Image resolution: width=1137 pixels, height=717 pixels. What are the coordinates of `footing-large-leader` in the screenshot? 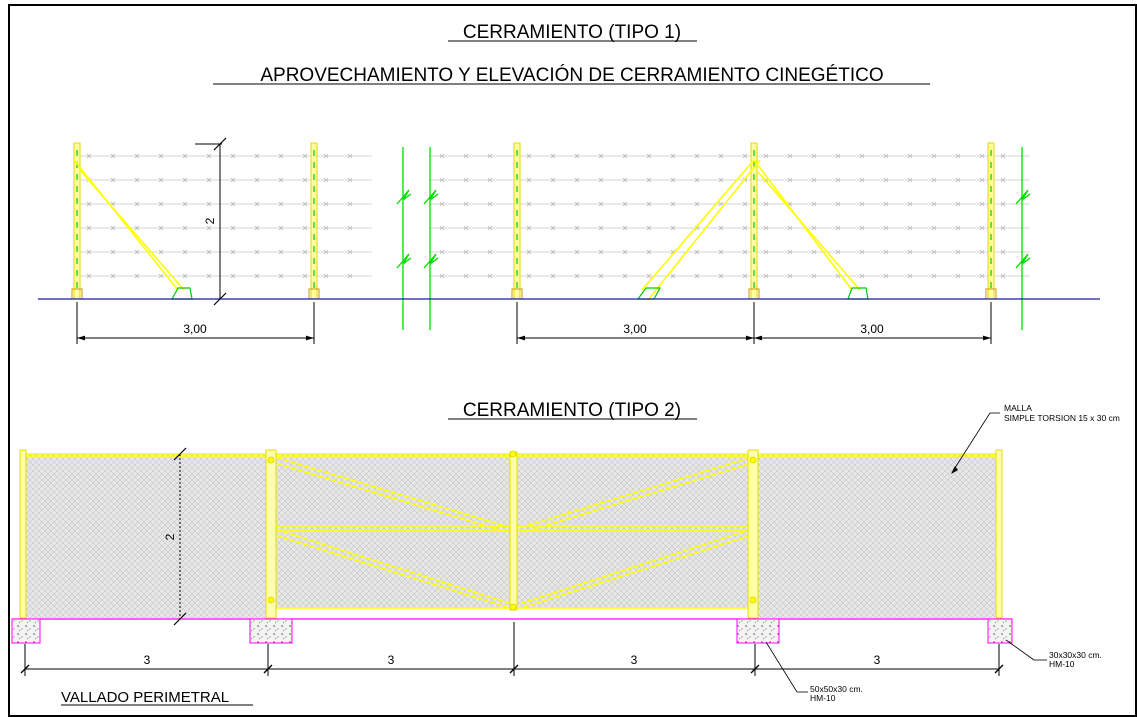 It's located at (781, 667).